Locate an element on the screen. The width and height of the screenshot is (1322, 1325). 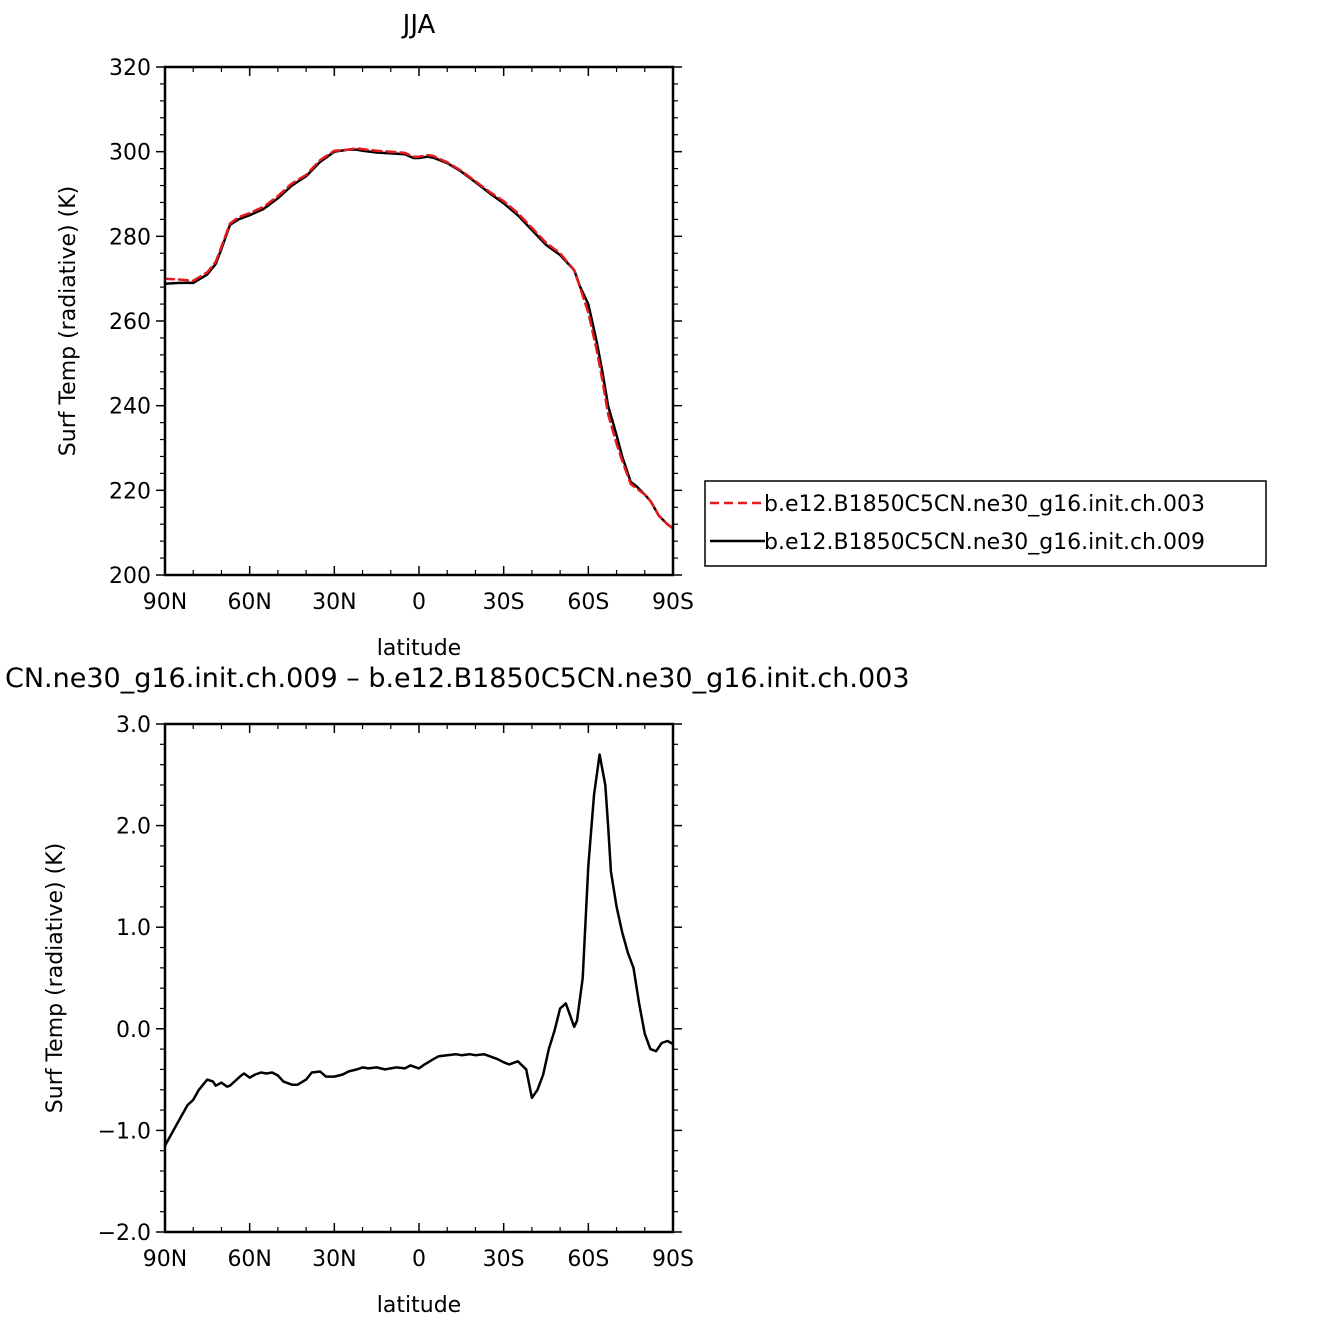
top-ytick-label: 280 is located at coordinates (130, 237).